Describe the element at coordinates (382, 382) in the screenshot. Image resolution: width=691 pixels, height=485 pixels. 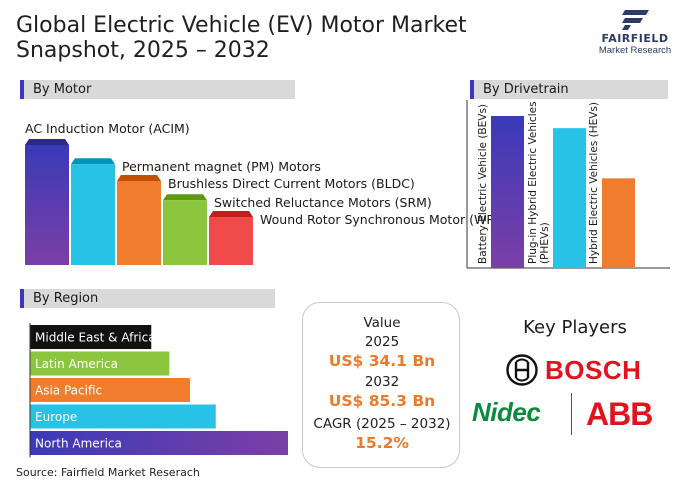
I see `year-2032: 2032` at that location.